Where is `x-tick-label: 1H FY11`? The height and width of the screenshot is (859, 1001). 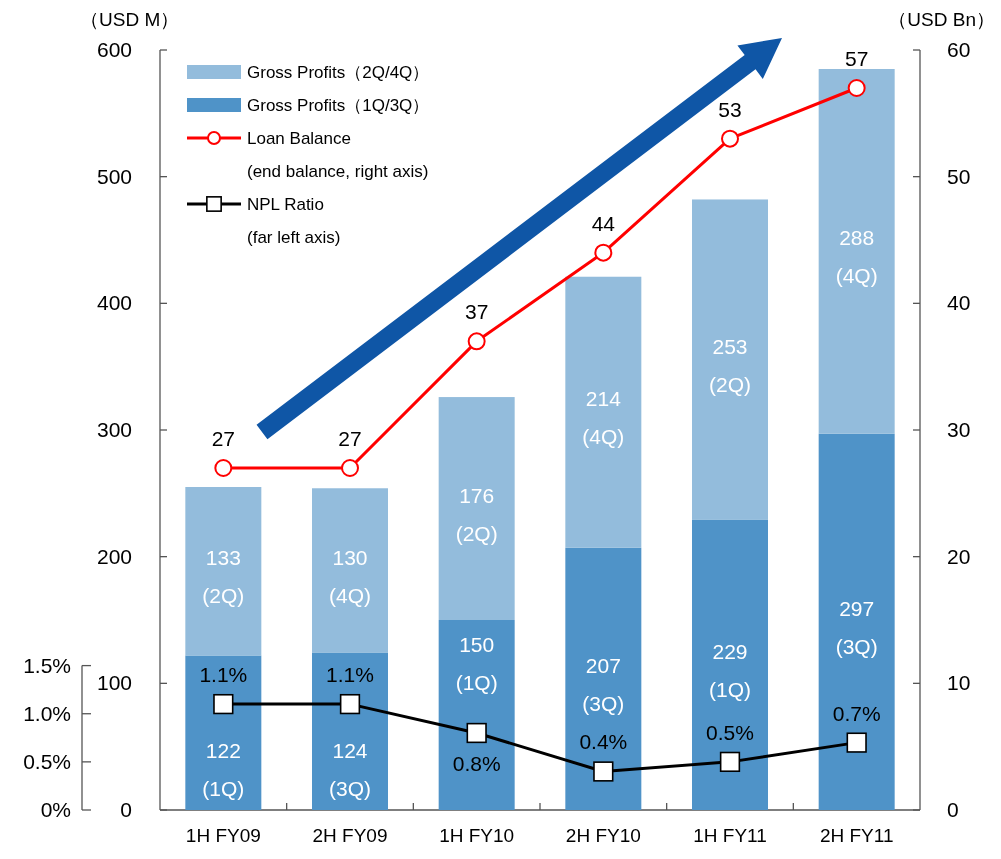
x-tick-label: 1H FY11 is located at coordinates (730, 835).